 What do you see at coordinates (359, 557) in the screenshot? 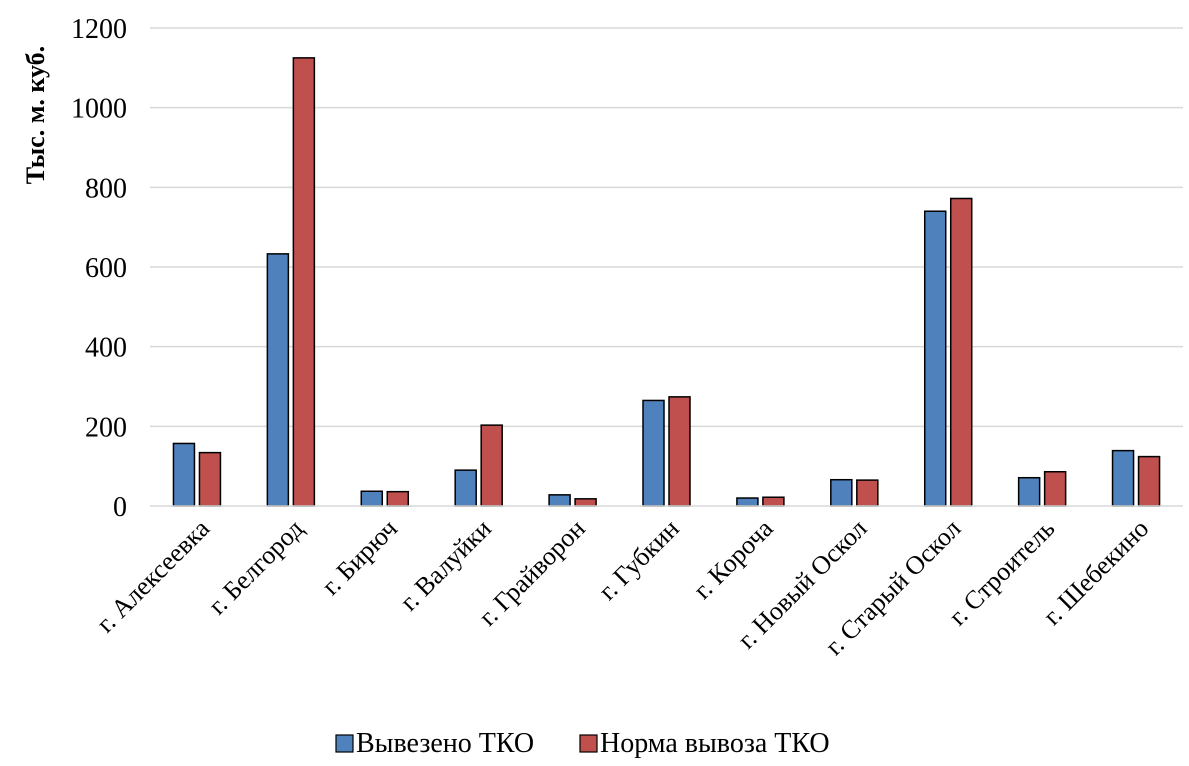
I see `x-category-label: г. Бирюч` at bounding box center [359, 557].